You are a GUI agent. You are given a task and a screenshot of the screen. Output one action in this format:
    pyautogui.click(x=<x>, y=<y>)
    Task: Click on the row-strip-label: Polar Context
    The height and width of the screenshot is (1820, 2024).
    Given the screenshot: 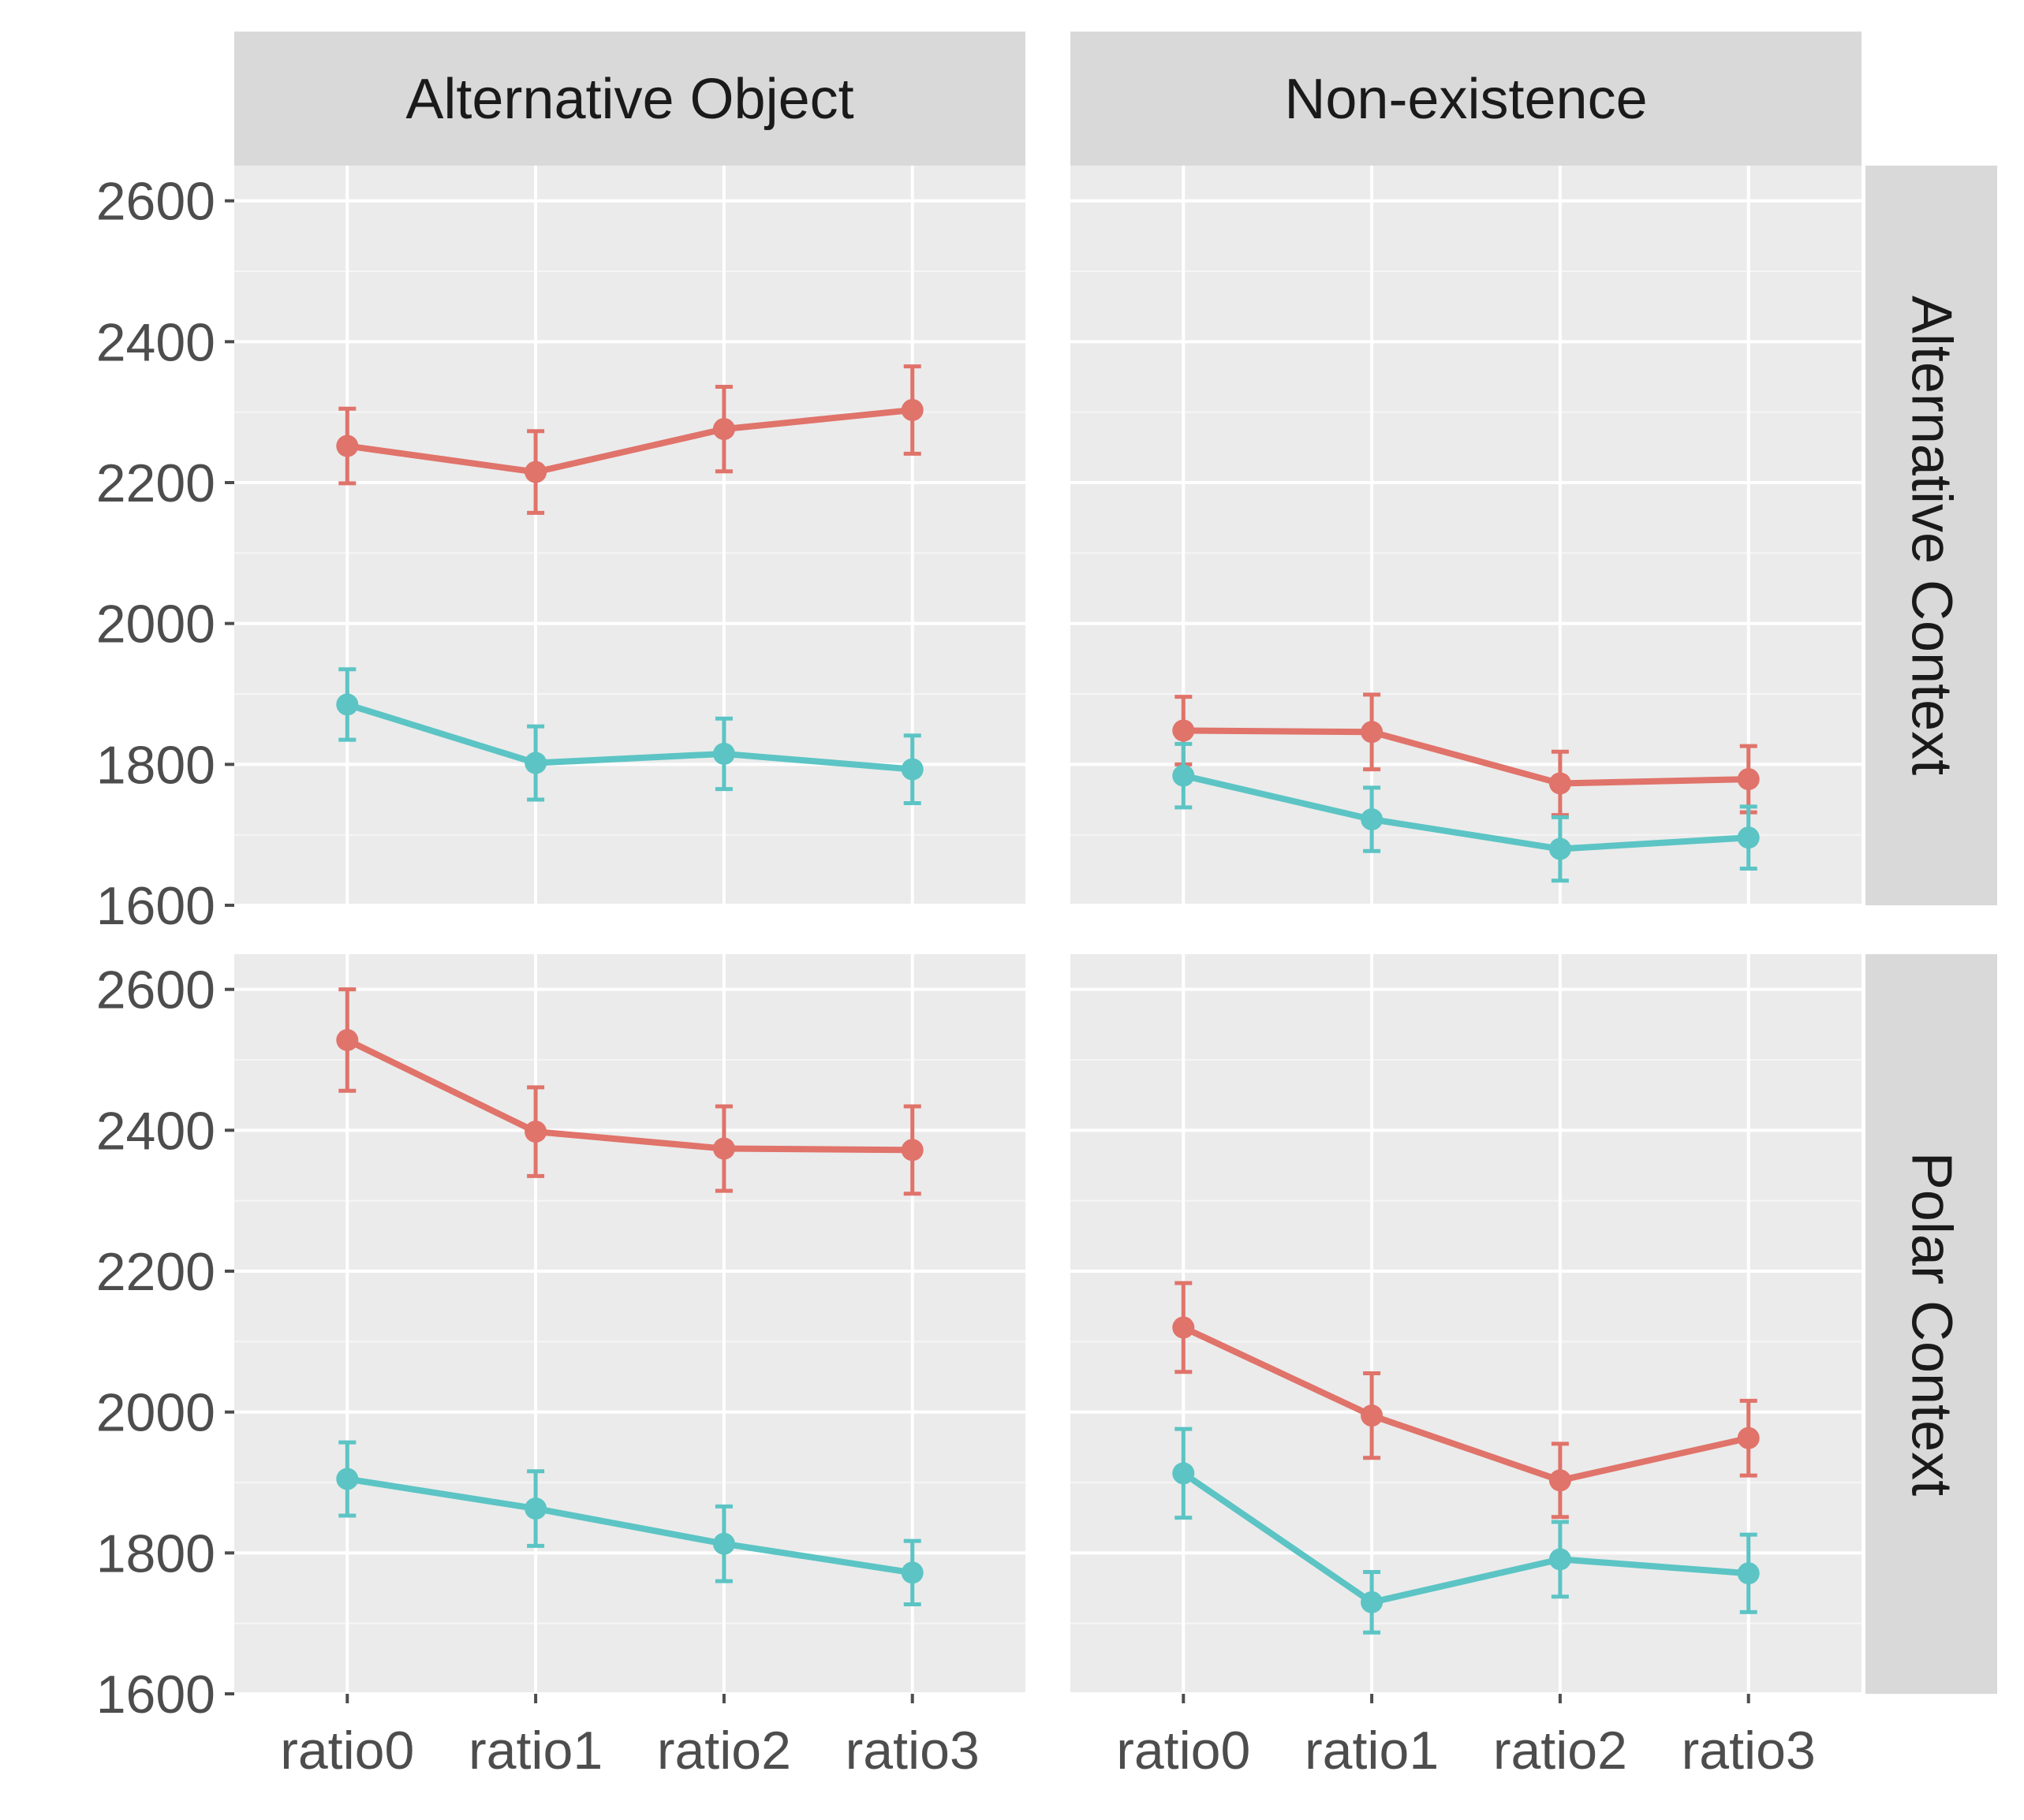 What is the action you would take?
    pyautogui.click(x=1931, y=1324)
    